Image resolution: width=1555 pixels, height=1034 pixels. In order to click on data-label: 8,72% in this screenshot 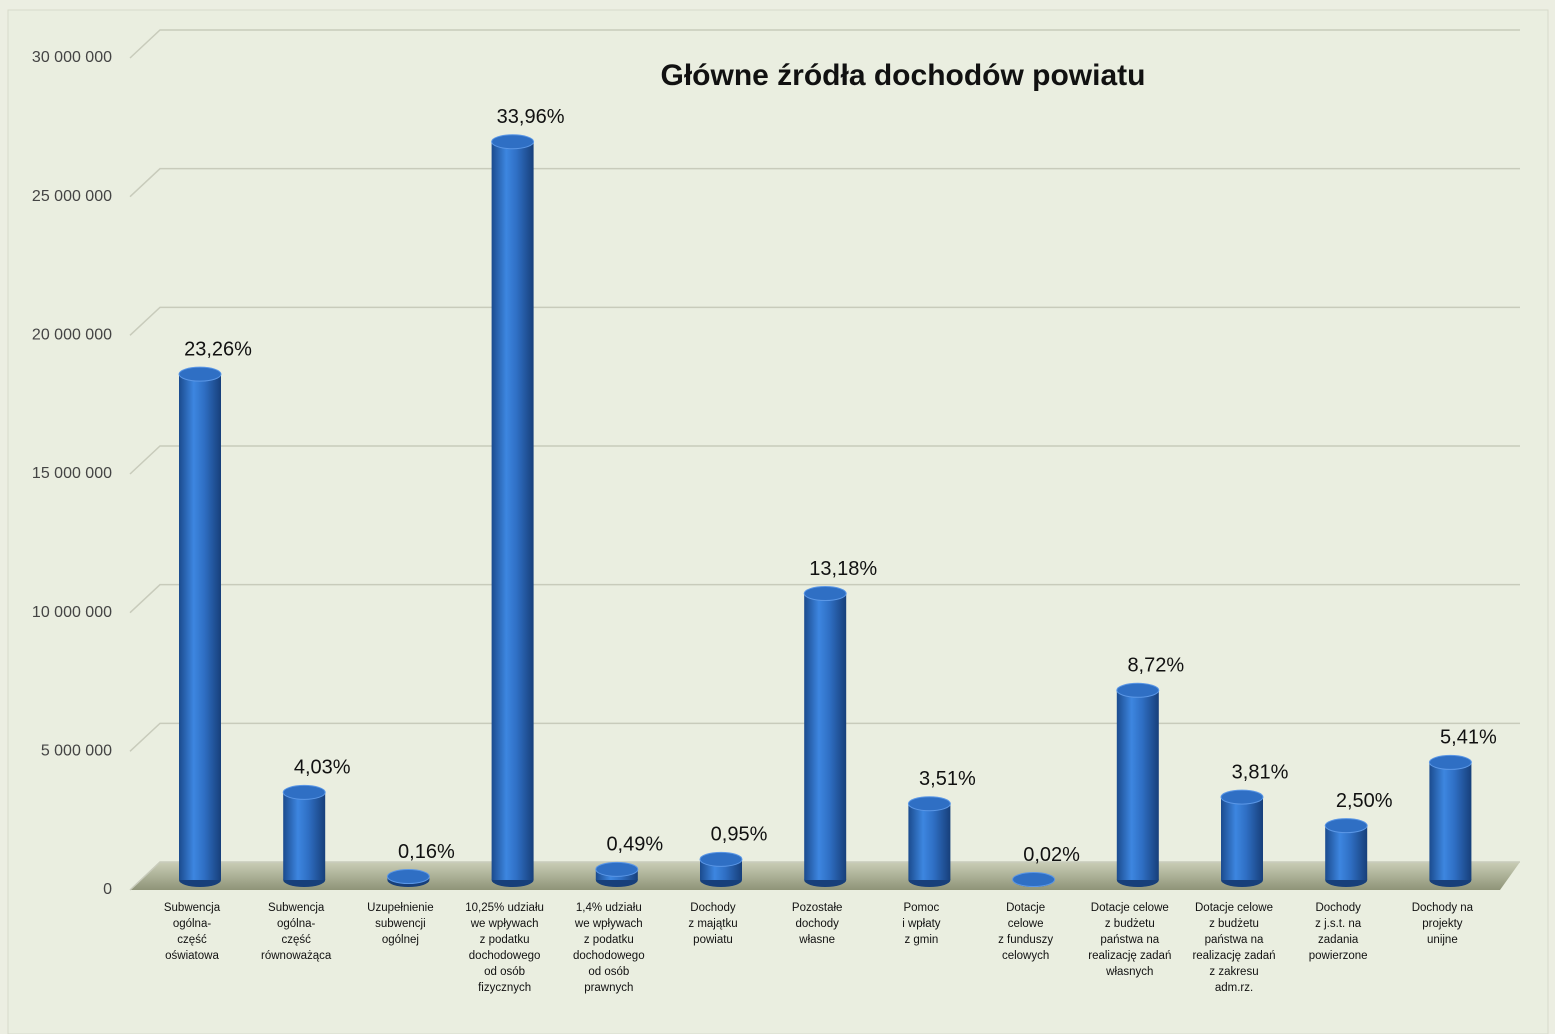, I will do `click(1155, 666)`.